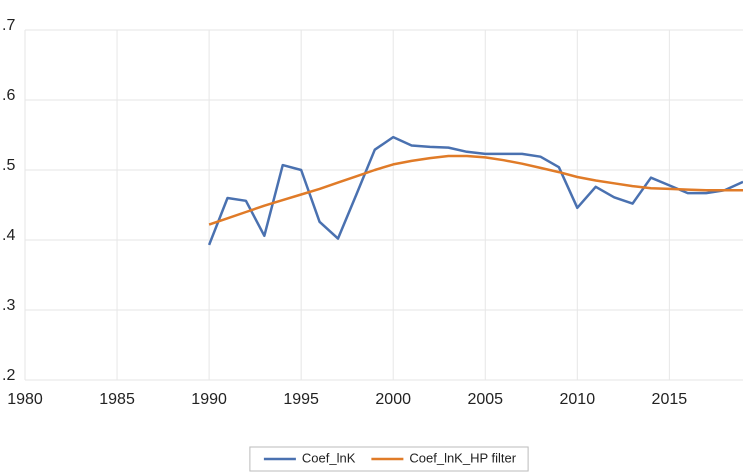  What do you see at coordinates (8, 25) in the screenshot?
I see `y-tick-label: .7` at bounding box center [8, 25].